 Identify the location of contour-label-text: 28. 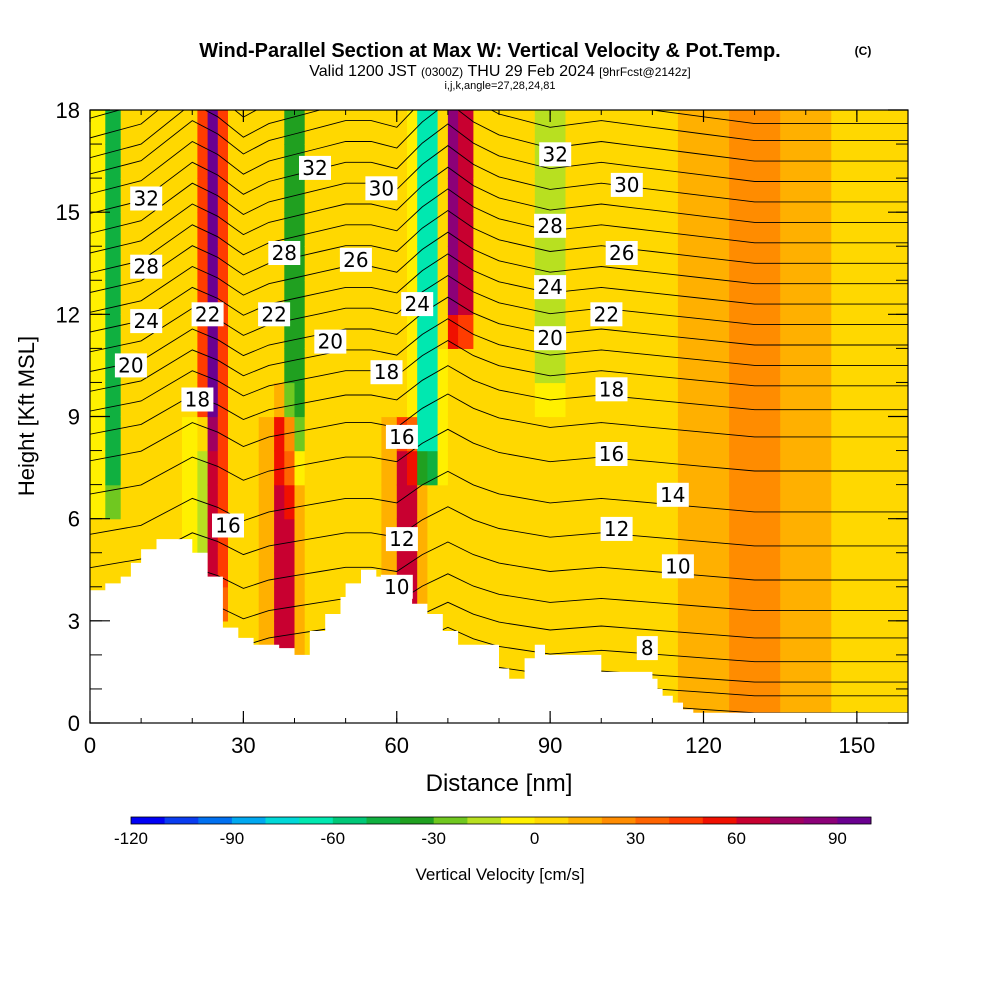
(284, 253).